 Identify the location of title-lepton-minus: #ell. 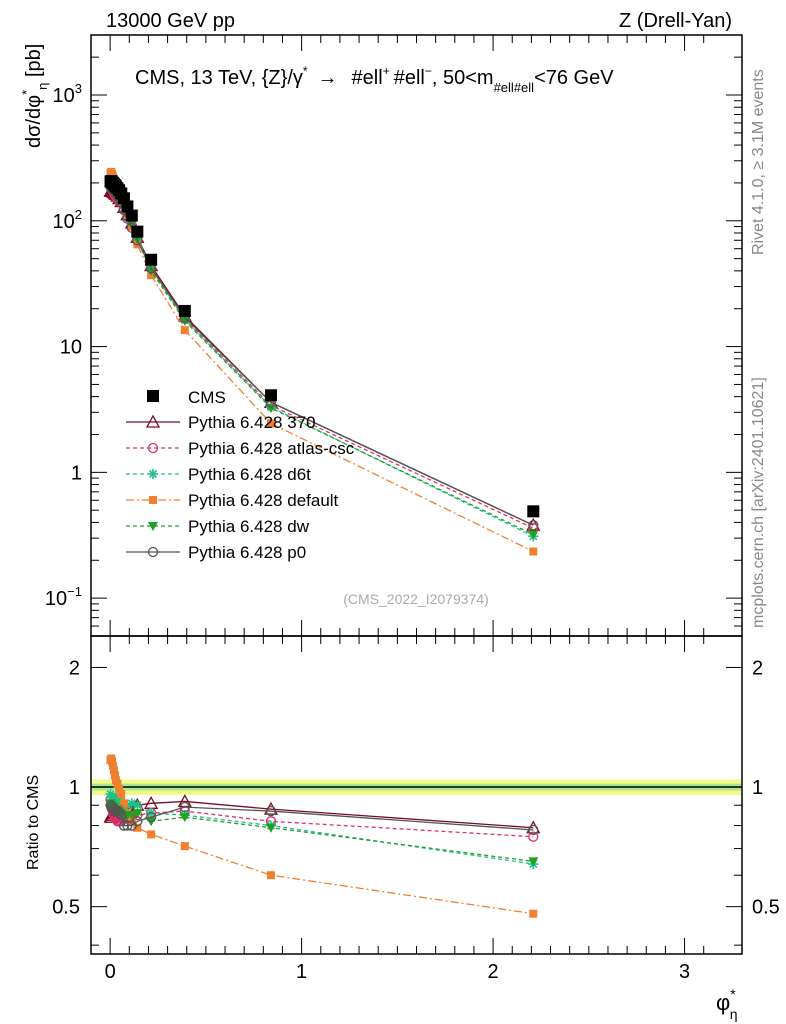
(409, 78).